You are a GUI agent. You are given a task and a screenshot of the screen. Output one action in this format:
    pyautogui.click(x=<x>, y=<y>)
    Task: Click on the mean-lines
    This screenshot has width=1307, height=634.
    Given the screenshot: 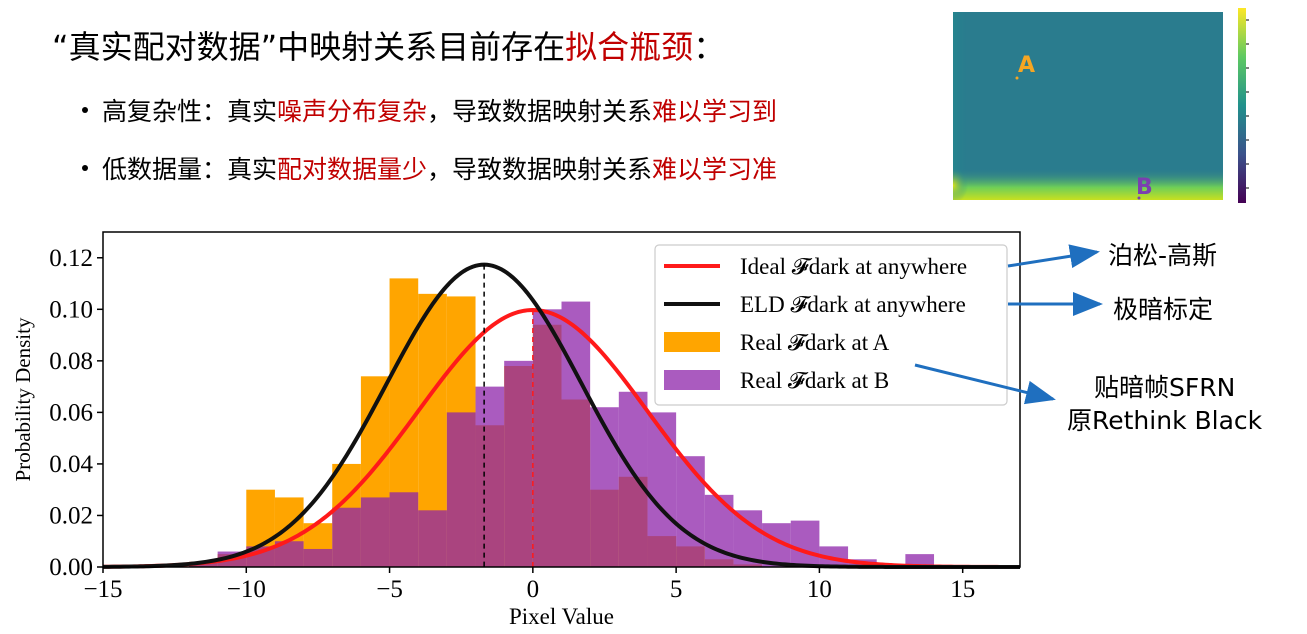 What is the action you would take?
    pyautogui.click(x=508, y=415)
    